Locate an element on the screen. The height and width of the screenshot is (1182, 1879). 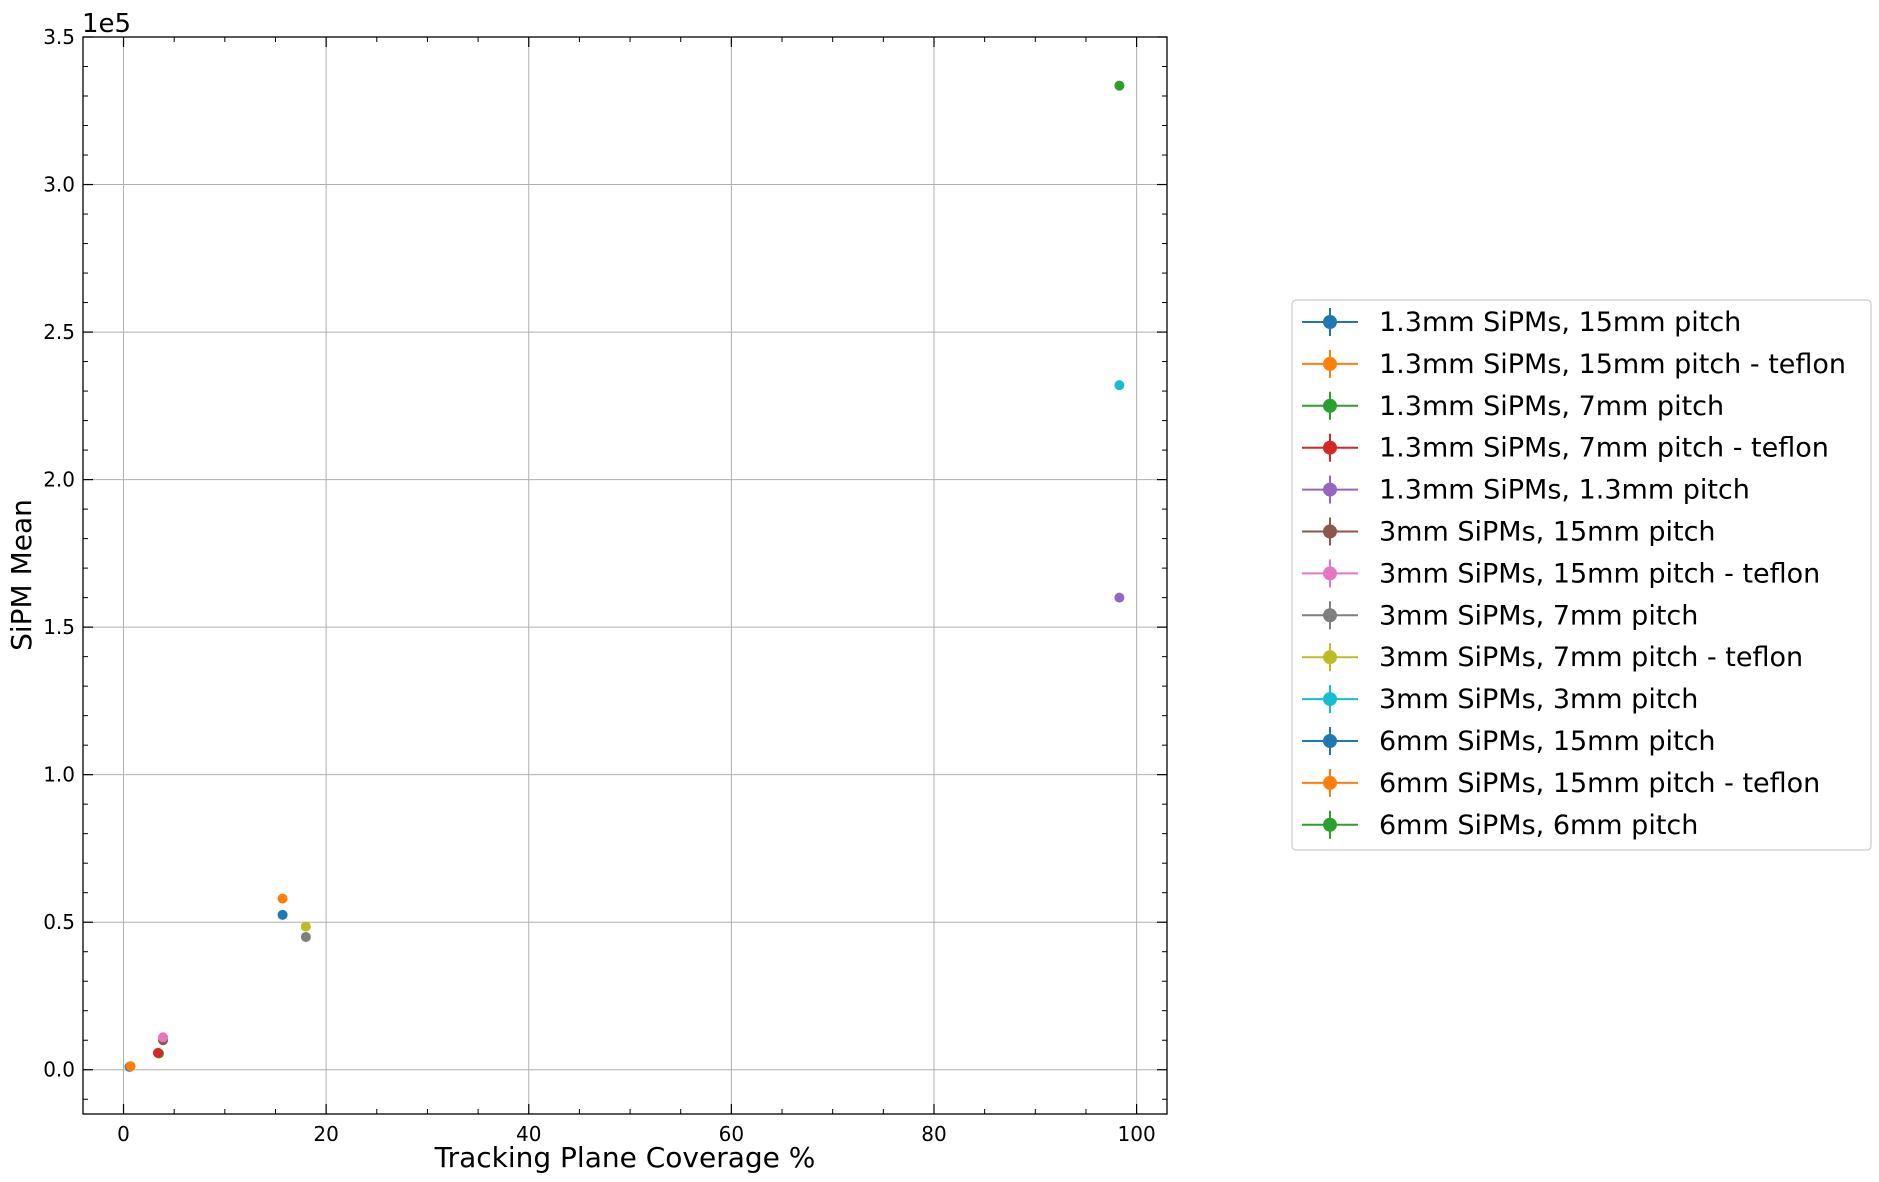
legend-label: 6mm SiPMs, 15mm pitch - teflon is located at coordinates (1599, 783).